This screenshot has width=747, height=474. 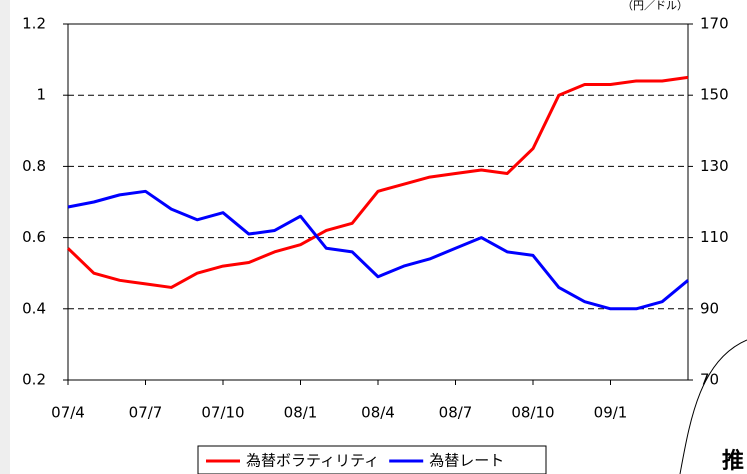 What do you see at coordinates (709, 308) in the screenshot?
I see `y2-tick-label: 90` at bounding box center [709, 308].